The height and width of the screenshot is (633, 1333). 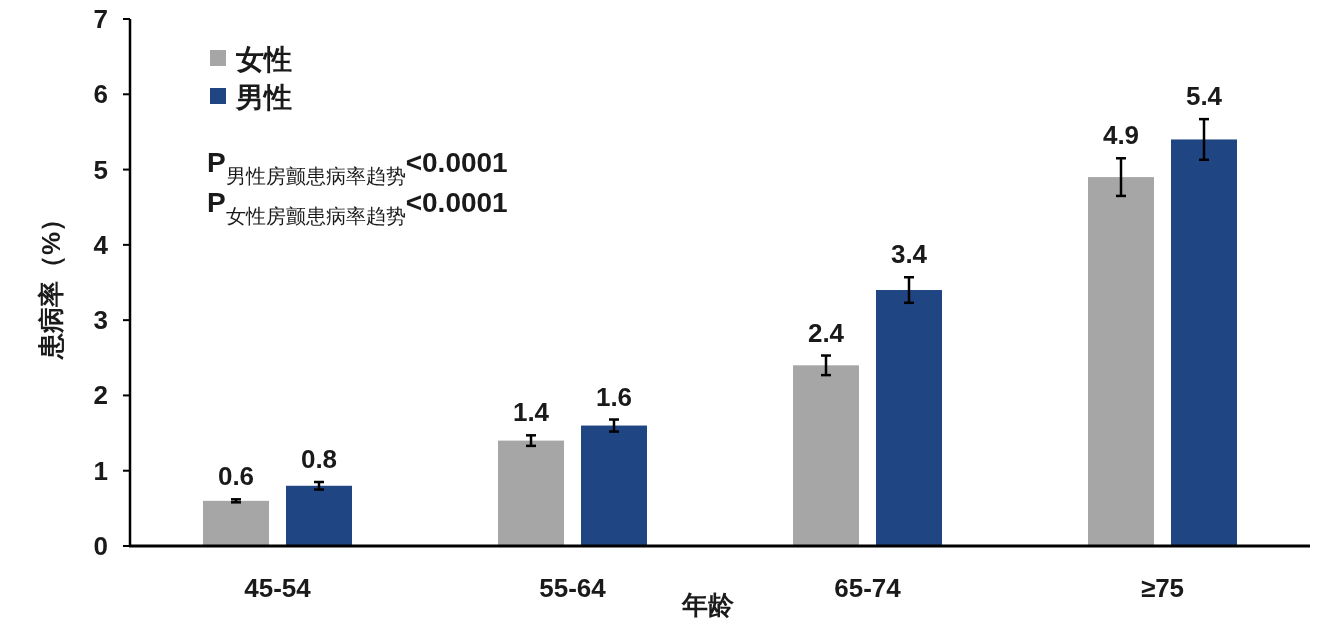 What do you see at coordinates (236, 476) in the screenshot?
I see `data-label: 0.6` at bounding box center [236, 476].